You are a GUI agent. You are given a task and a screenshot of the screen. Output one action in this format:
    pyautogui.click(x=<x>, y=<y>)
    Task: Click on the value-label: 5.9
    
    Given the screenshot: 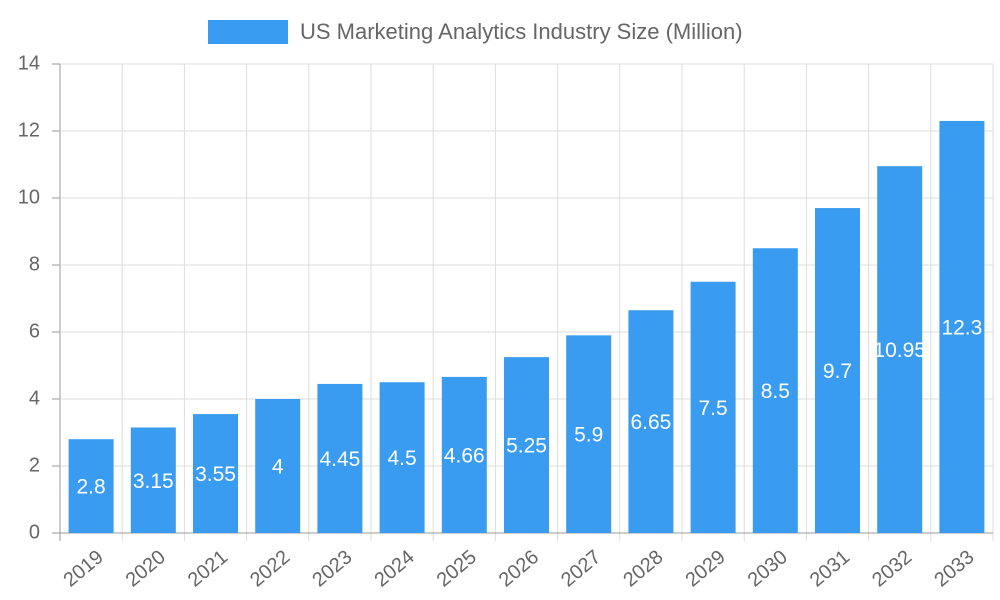 What is the action you would take?
    pyautogui.click(x=588, y=435)
    